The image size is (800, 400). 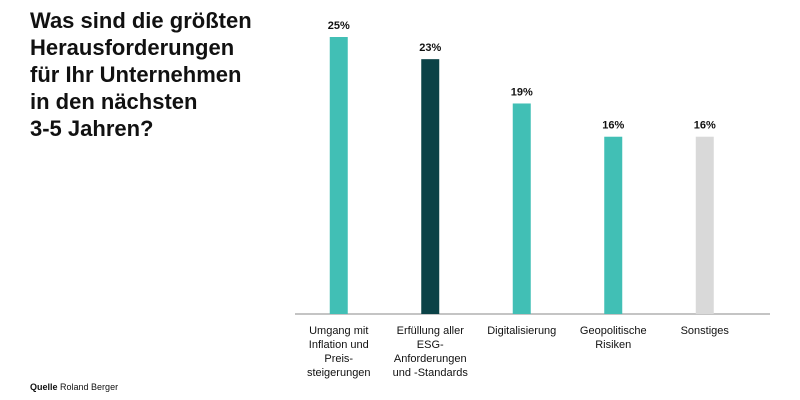 I want to click on value-label: 25%, so click(x=339, y=26).